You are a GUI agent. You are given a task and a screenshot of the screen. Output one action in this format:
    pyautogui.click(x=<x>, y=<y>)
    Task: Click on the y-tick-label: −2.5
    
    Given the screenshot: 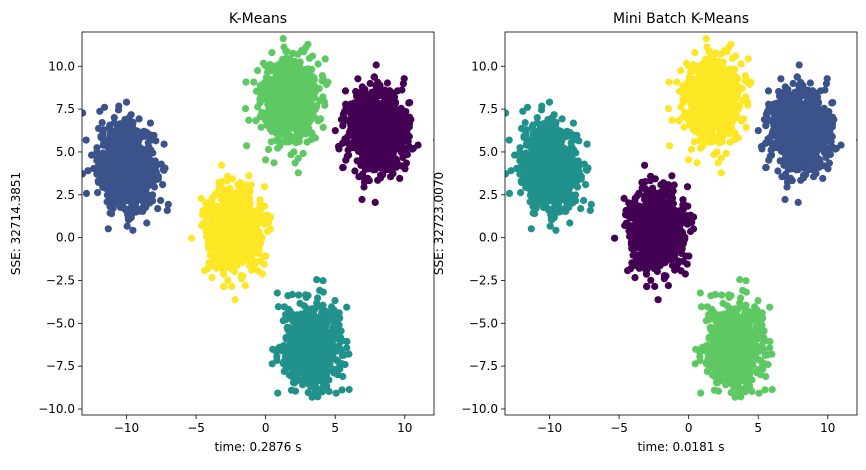 What is the action you would take?
    pyautogui.click(x=60, y=280)
    